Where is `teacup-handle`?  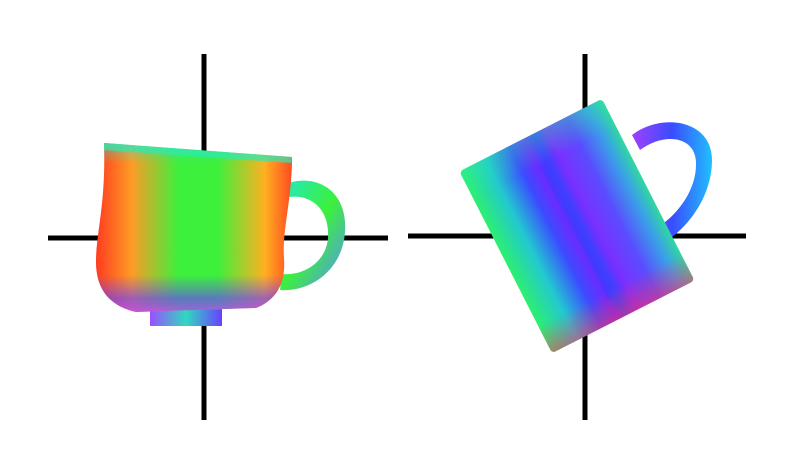
teacup-handle is located at coordinates (313, 235).